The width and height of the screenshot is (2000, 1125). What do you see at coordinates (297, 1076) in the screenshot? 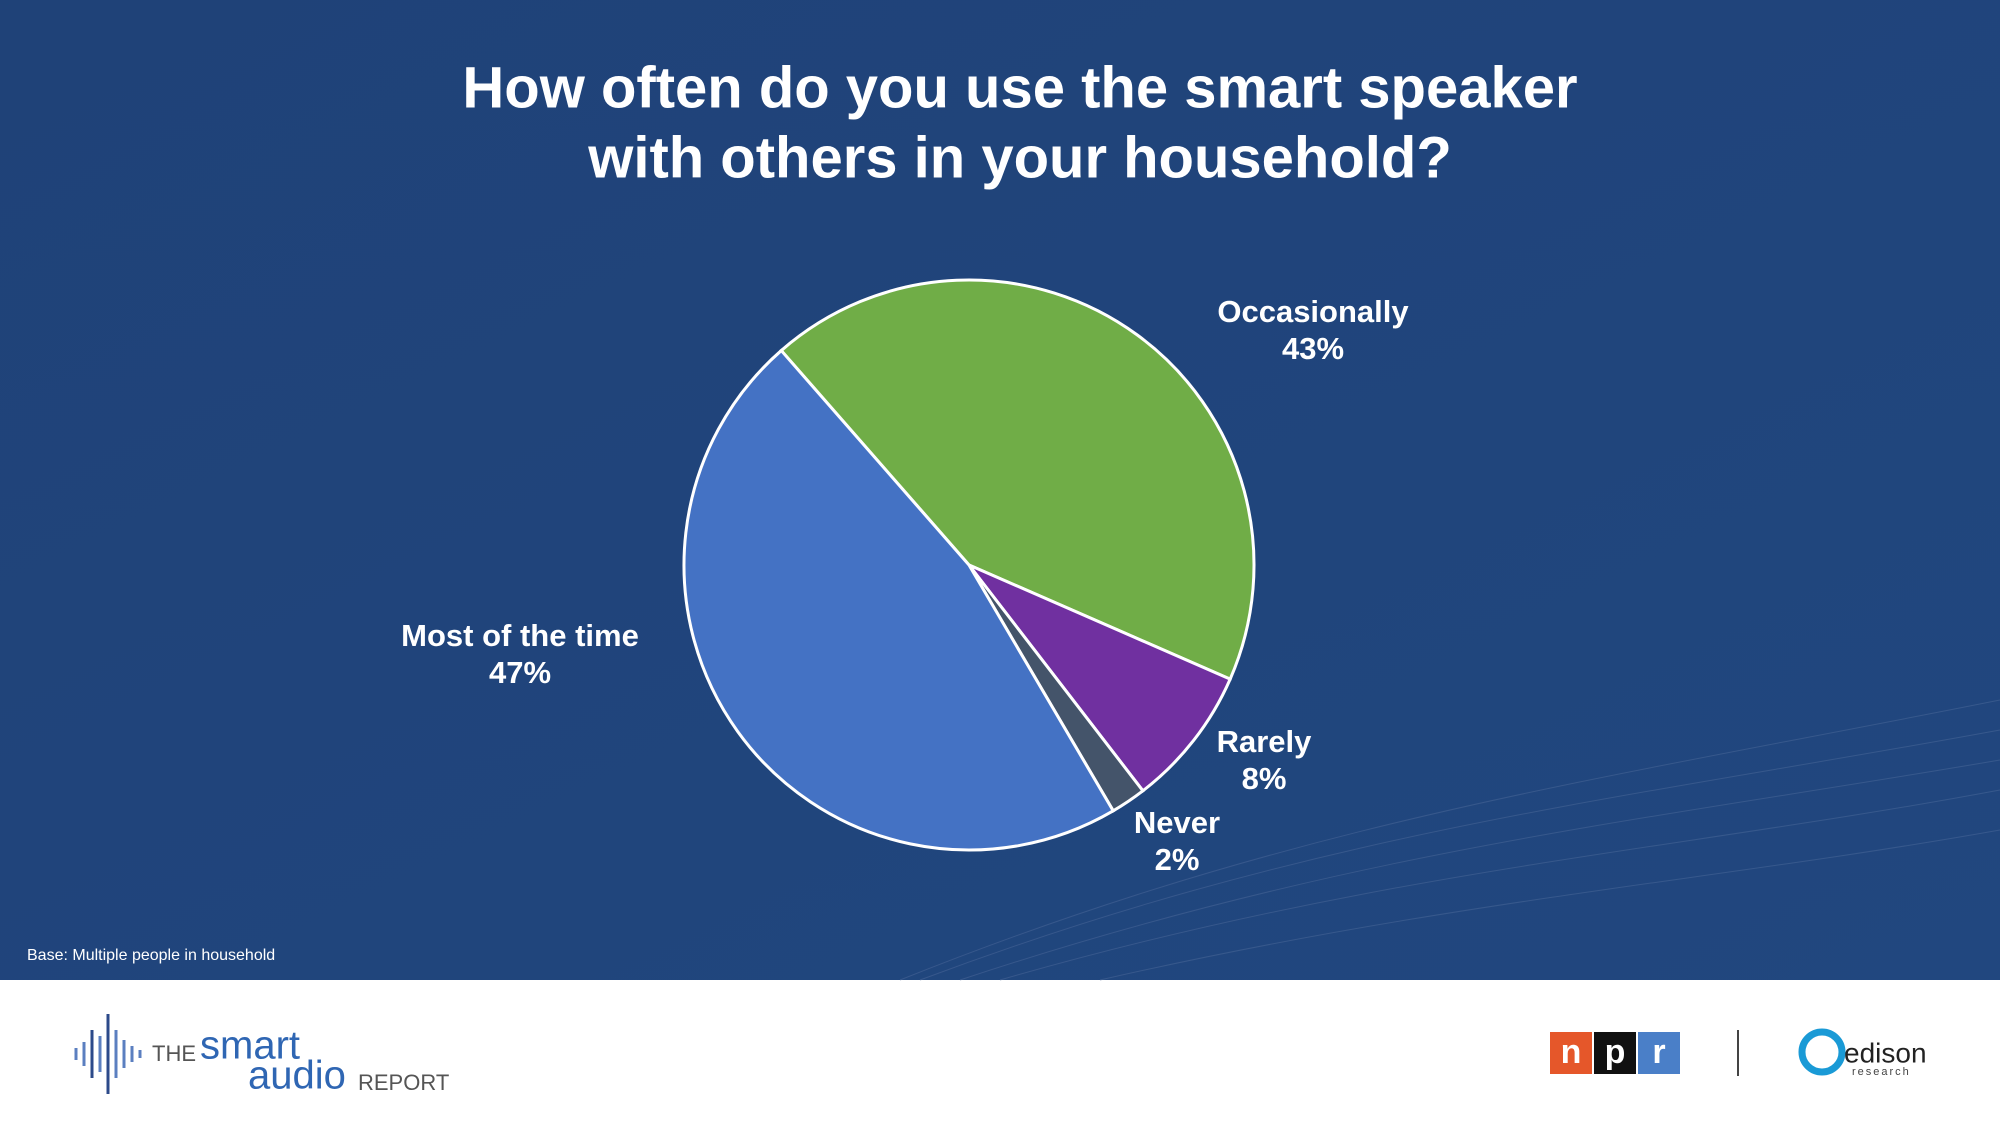
I see `logo-audio: audio` at bounding box center [297, 1076].